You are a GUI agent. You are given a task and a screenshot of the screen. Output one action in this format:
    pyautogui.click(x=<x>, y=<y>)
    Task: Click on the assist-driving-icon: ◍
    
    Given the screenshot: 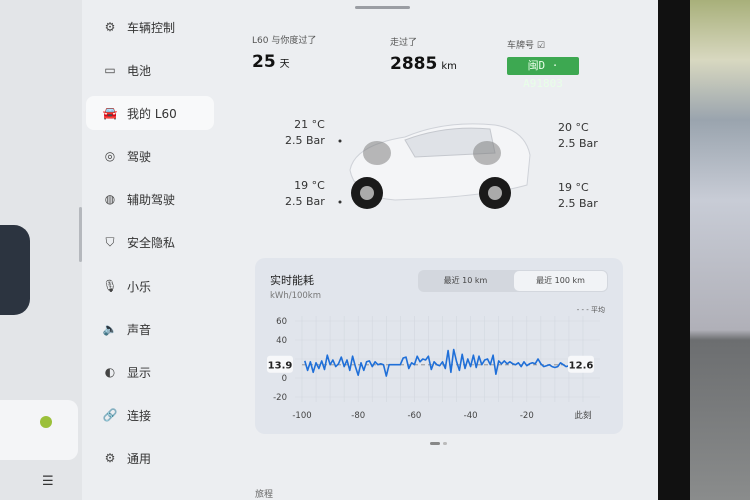 What is the action you would take?
    pyautogui.click(x=110, y=199)
    